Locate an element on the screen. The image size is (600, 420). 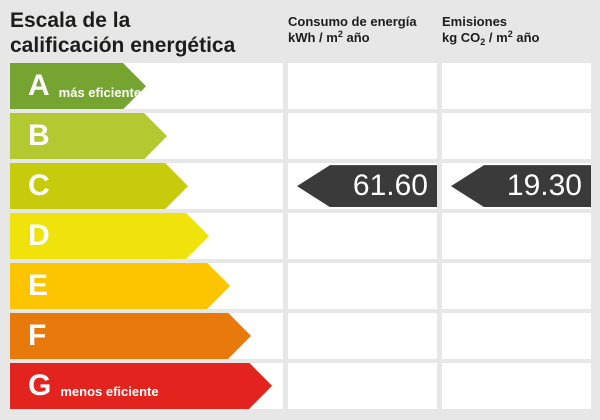
consumo-cell-A is located at coordinates (362, 86).